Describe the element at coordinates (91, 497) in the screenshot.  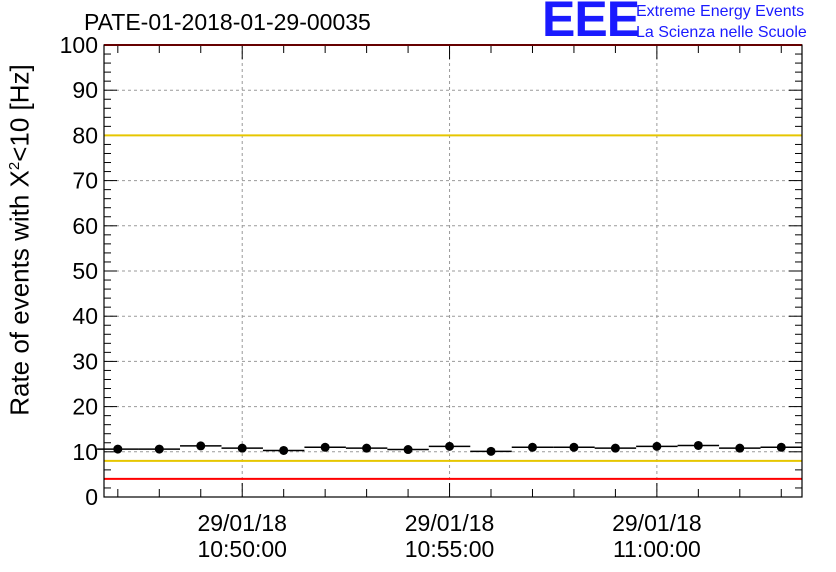
I see `y-tick-label: 0` at that location.